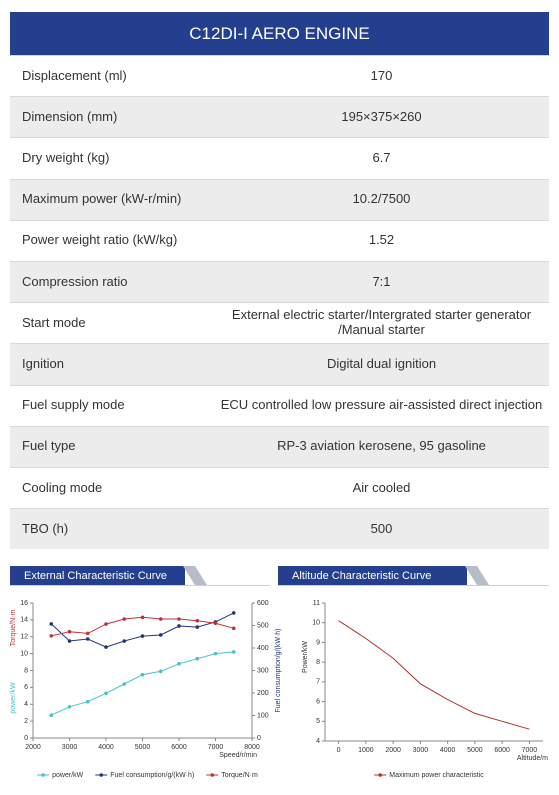 The width and height of the screenshot is (559, 795). I want to click on y2-tick-label: 0, so click(259, 738).